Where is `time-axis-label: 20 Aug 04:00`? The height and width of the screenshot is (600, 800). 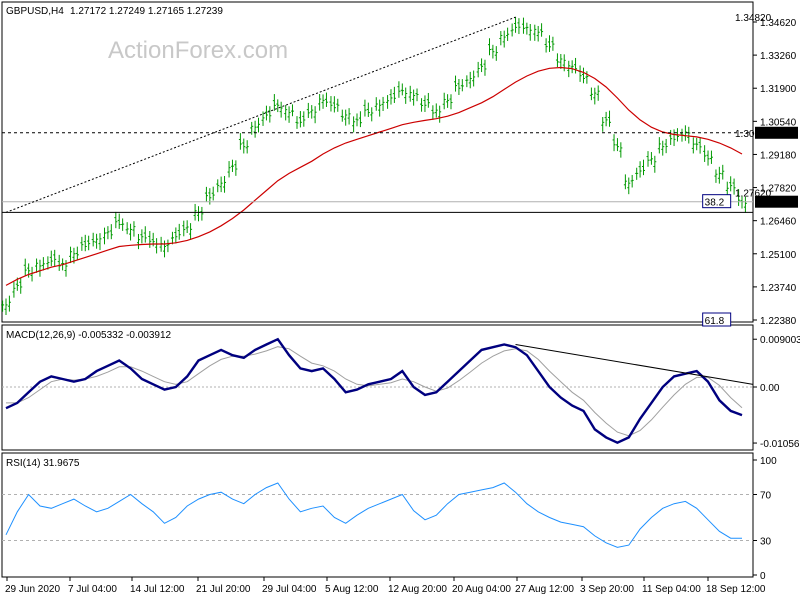
time-axis-label: 20 Aug 04:00 is located at coordinates (481, 589).